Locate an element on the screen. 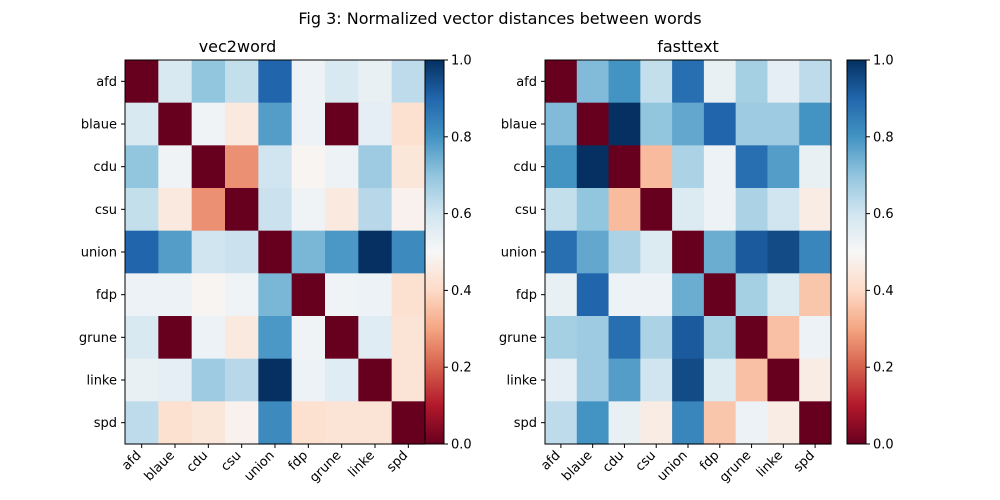 The image size is (1000, 500). x-tick-label: union is located at coordinates (673, 466).